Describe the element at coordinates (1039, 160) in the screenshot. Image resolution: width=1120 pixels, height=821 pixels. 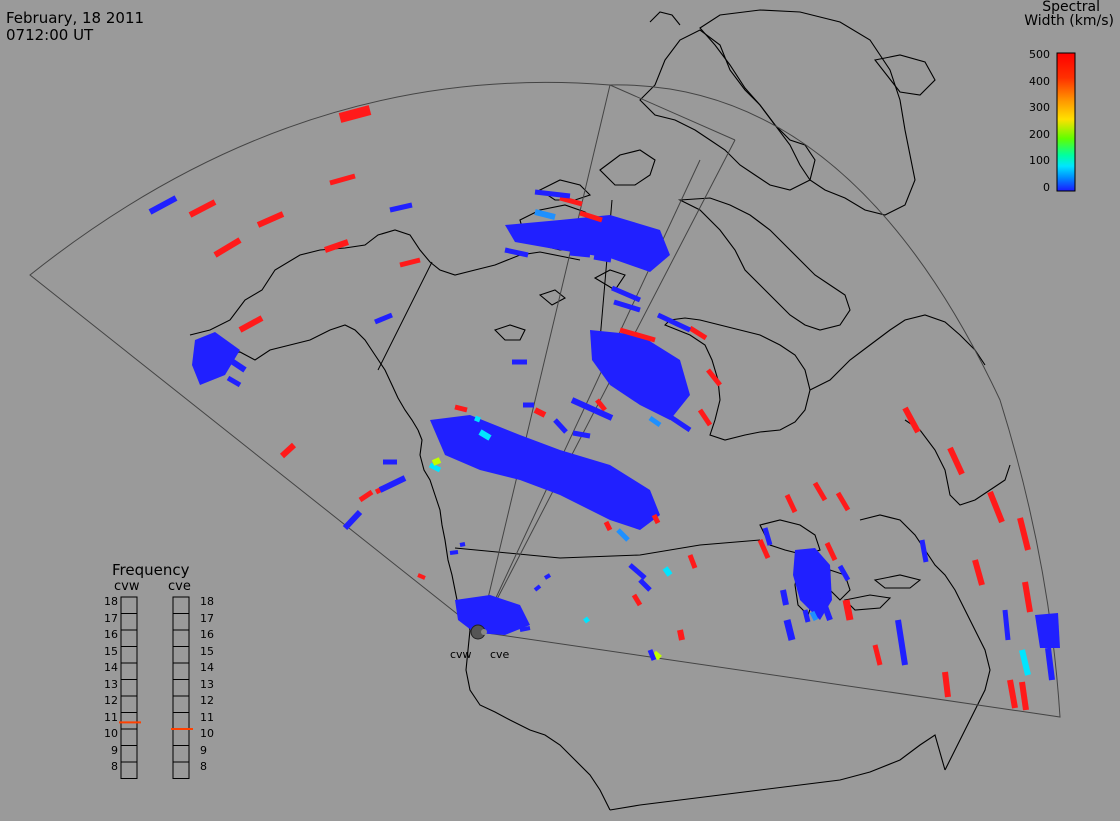
I see `colorbar-tick: 100` at that location.